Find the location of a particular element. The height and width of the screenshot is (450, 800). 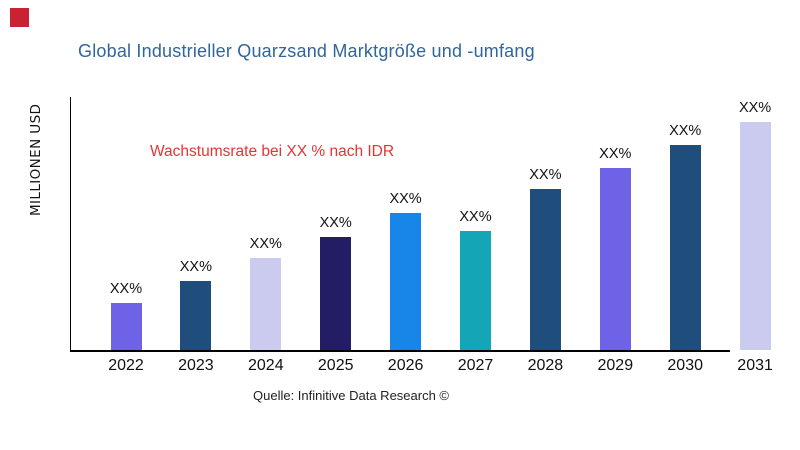

bar-2028 is located at coordinates (545, 269).